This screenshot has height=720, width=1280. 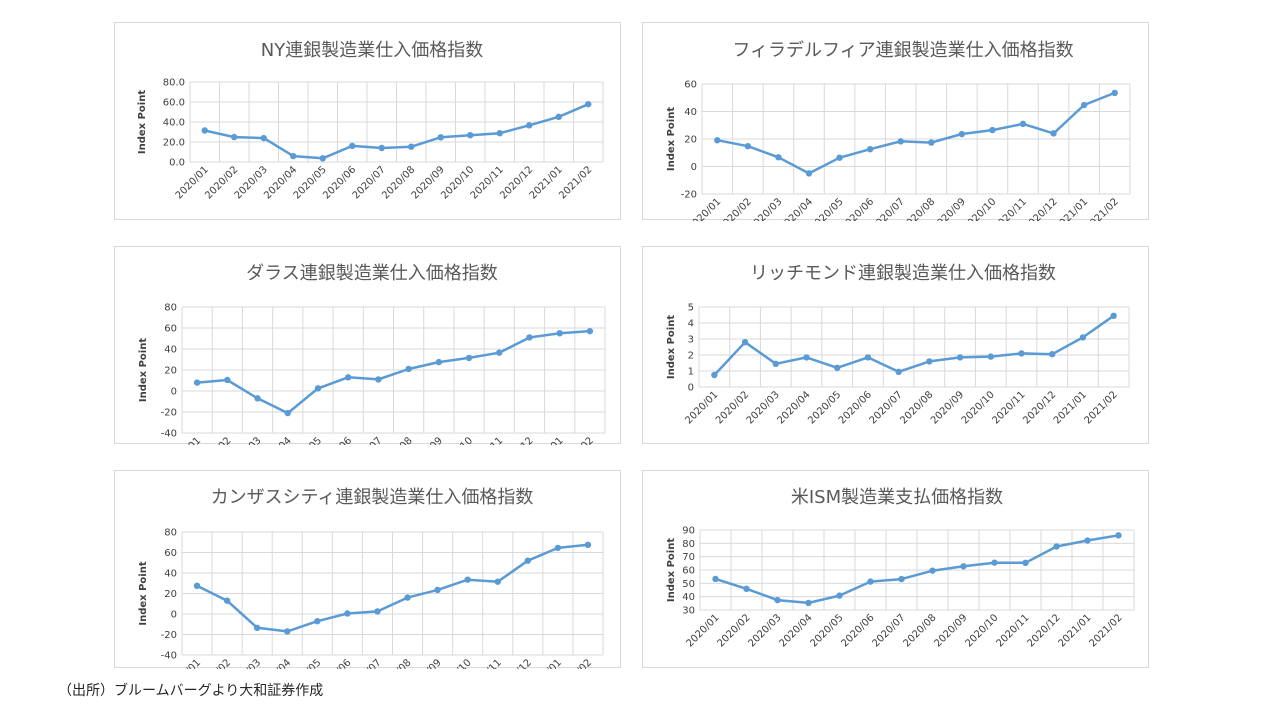 I want to click on x-tick-label: 2020/01, so click(x=702, y=630).